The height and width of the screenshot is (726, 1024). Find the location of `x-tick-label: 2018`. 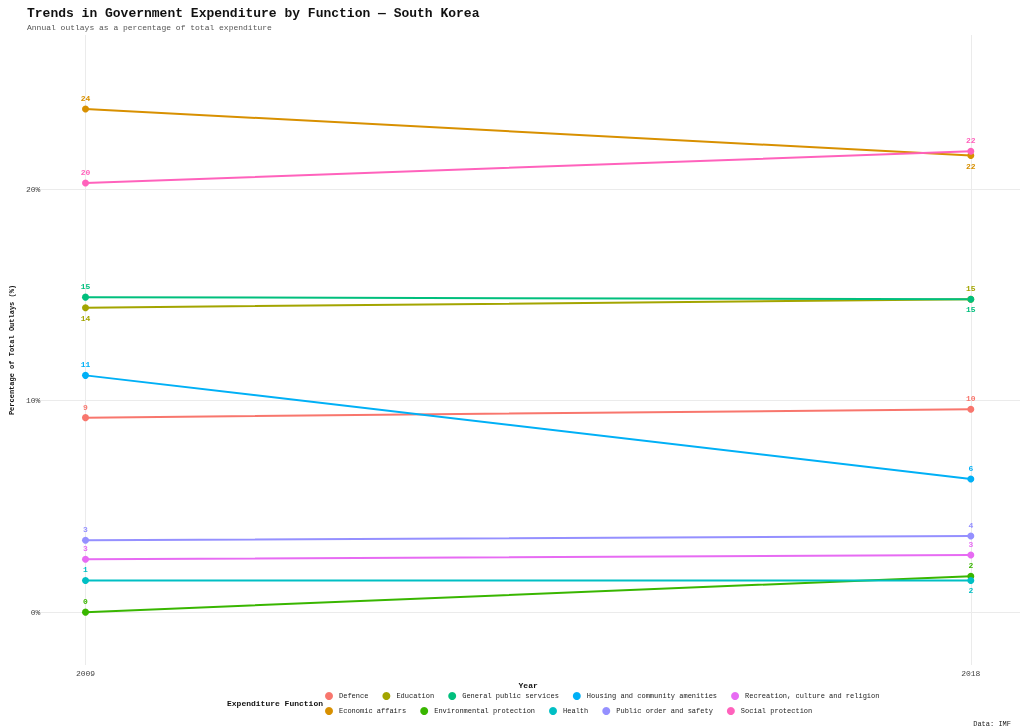

x-tick-label: 2018 is located at coordinates (971, 673).